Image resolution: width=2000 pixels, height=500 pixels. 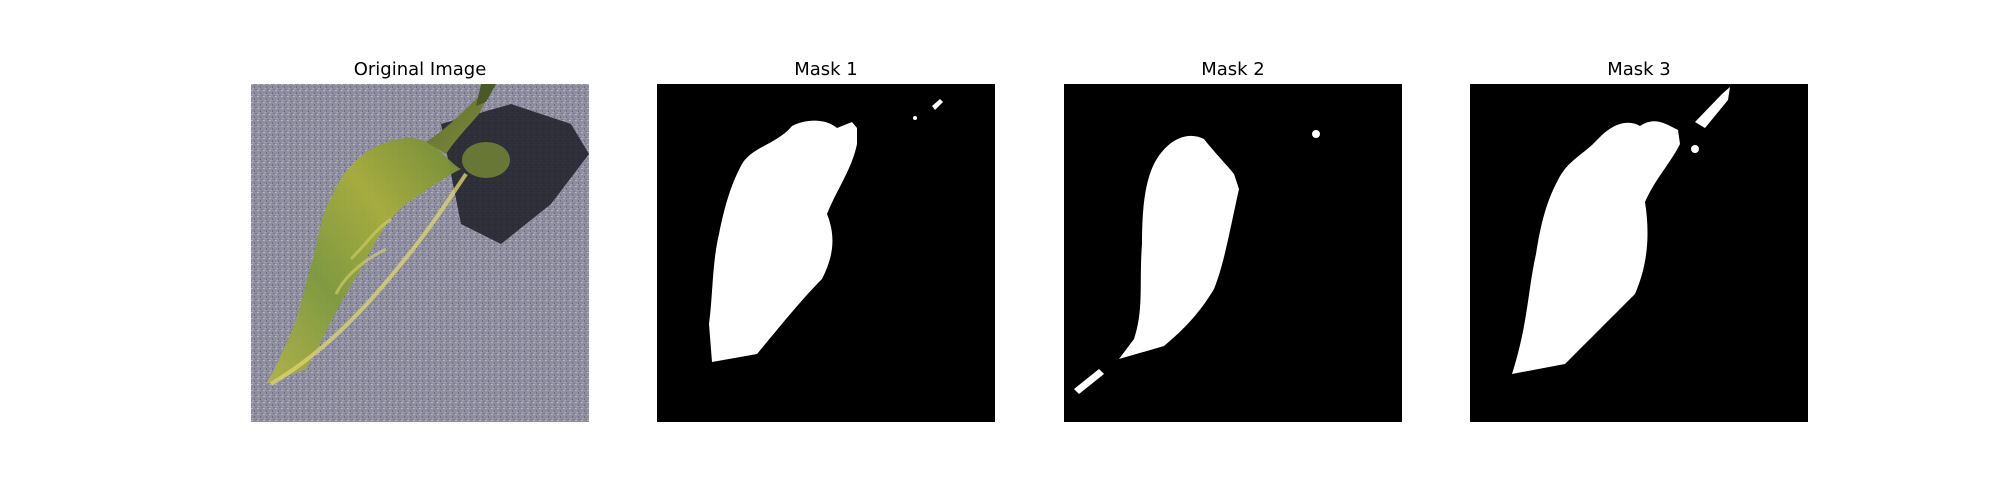 What do you see at coordinates (420, 69) in the screenshot?
I see `panel-title: Original Image` at bounding box center [420, 69].